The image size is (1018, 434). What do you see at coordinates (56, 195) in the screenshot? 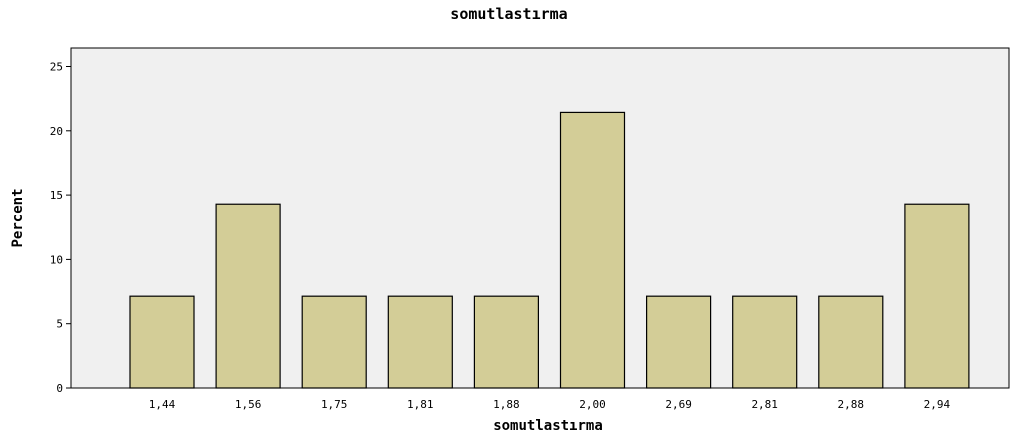
I see `y-tick-label: 15` at bounding box center [56, 195].